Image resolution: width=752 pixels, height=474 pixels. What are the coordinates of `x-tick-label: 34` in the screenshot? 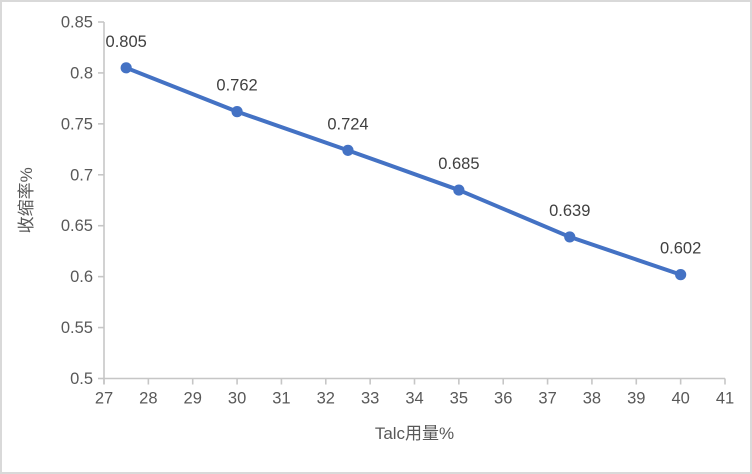 It's located at (414, 399).